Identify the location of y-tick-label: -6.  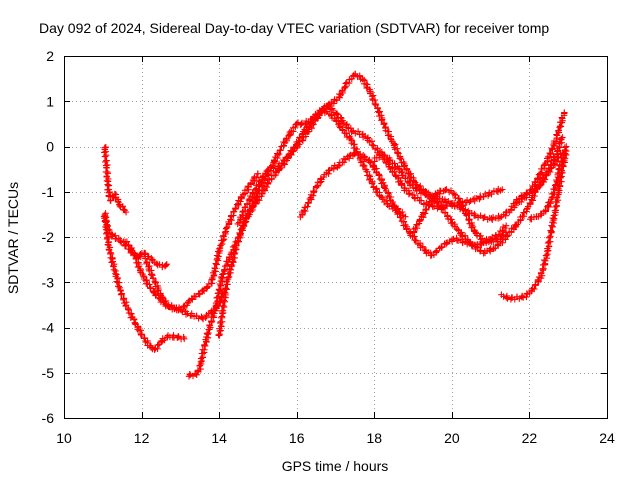
(48, 418).